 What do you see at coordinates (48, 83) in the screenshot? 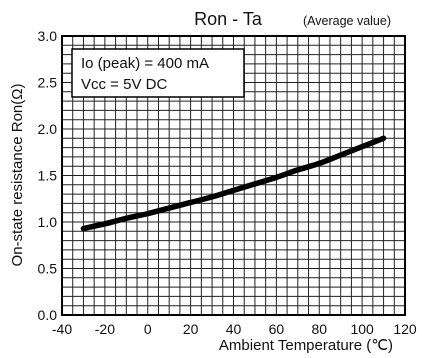
I see `y-tick-label: 2.5` at bounding box center [48, 83].